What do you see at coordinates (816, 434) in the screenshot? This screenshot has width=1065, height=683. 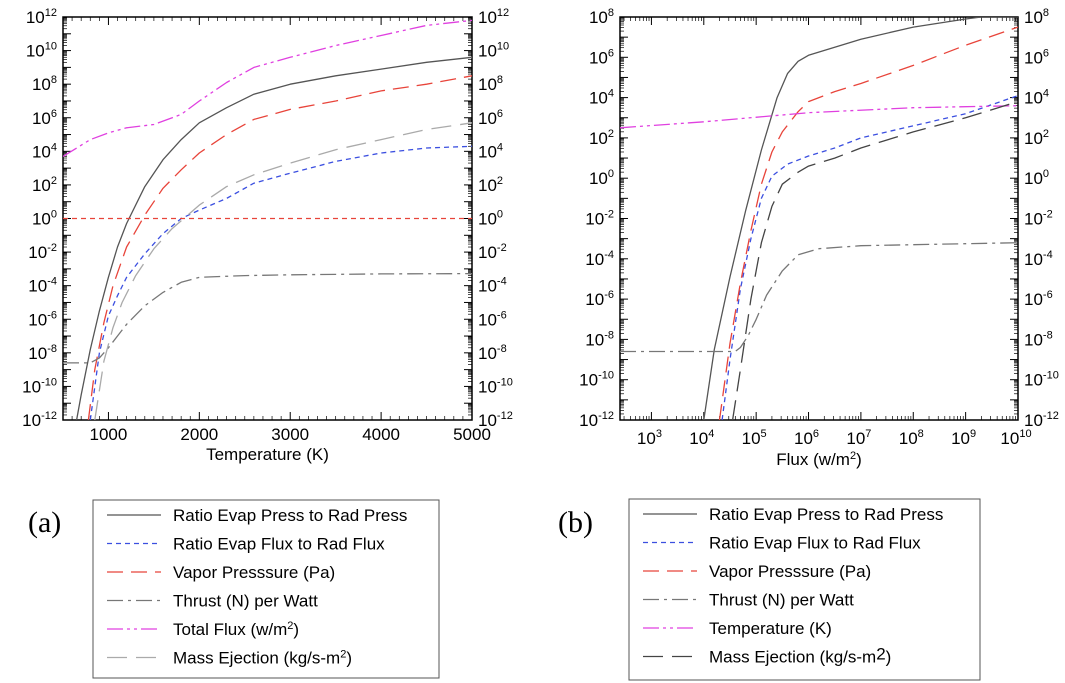 I see `x-tick-label-exp: 6` at bounding box center [816, 434].